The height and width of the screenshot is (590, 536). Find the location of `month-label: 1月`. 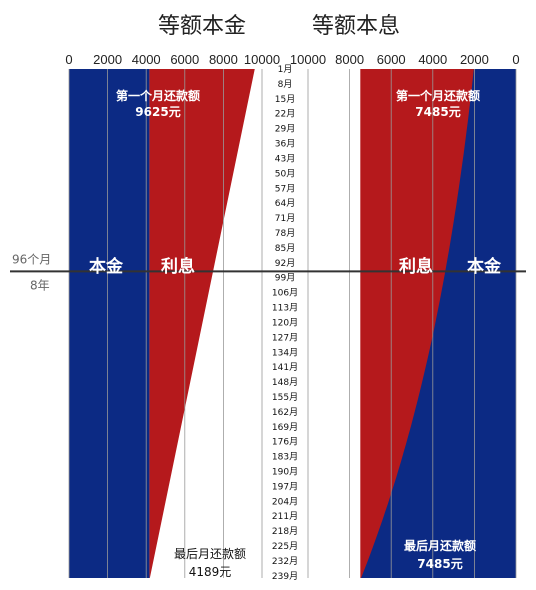

month-label: 1月 is located at coordinates (285, 69).